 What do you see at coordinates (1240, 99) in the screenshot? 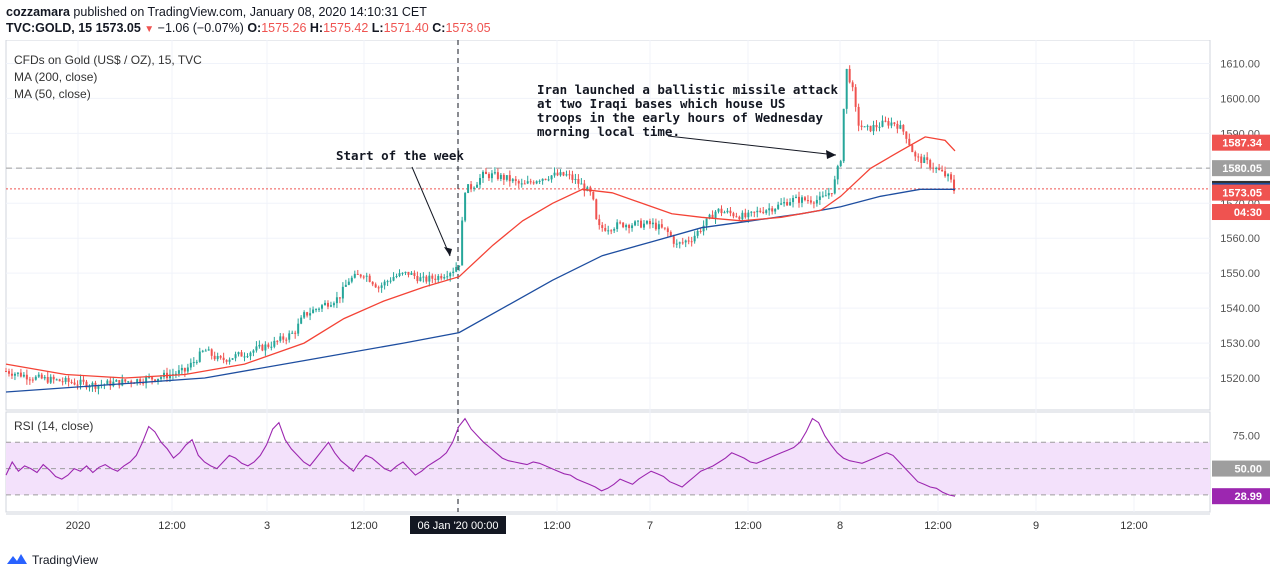
I see `price-tick-label: 1600.00` at bounding box center [1240, 99].